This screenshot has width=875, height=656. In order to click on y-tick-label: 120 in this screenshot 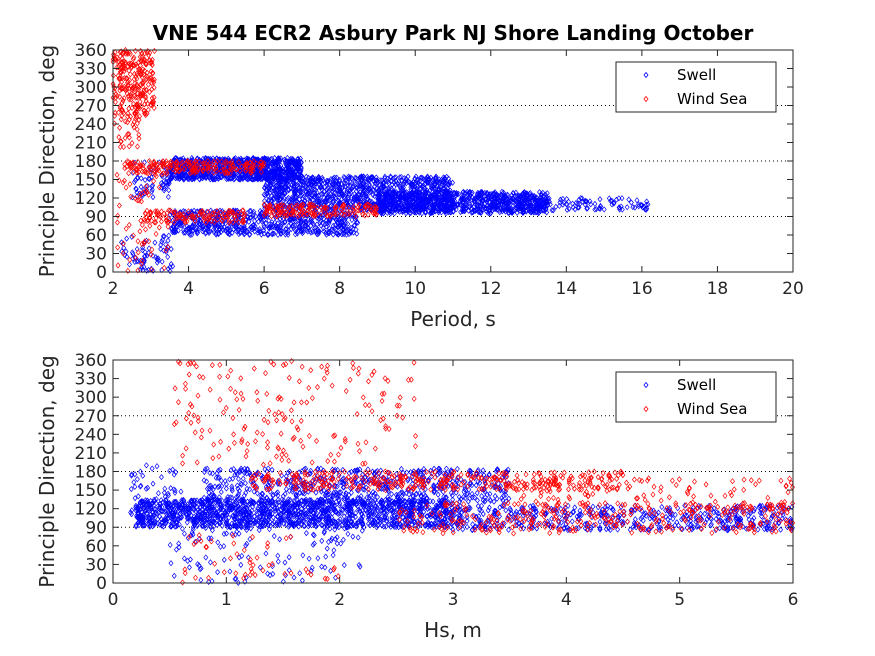, I will do `click(91, 199)`.